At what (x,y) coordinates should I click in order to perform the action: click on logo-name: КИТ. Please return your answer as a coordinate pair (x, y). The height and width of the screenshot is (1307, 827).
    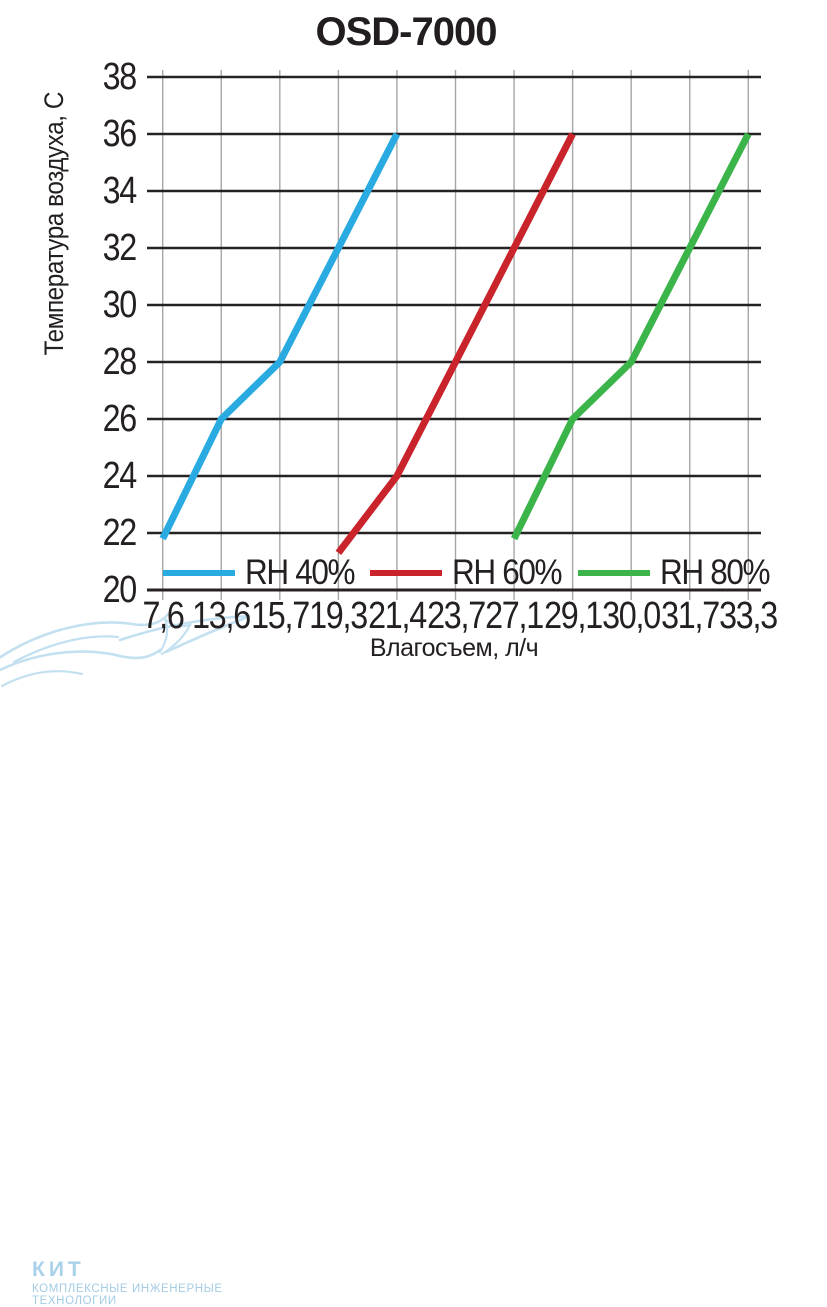
    Looking at the image, I should click on (58, 1269).